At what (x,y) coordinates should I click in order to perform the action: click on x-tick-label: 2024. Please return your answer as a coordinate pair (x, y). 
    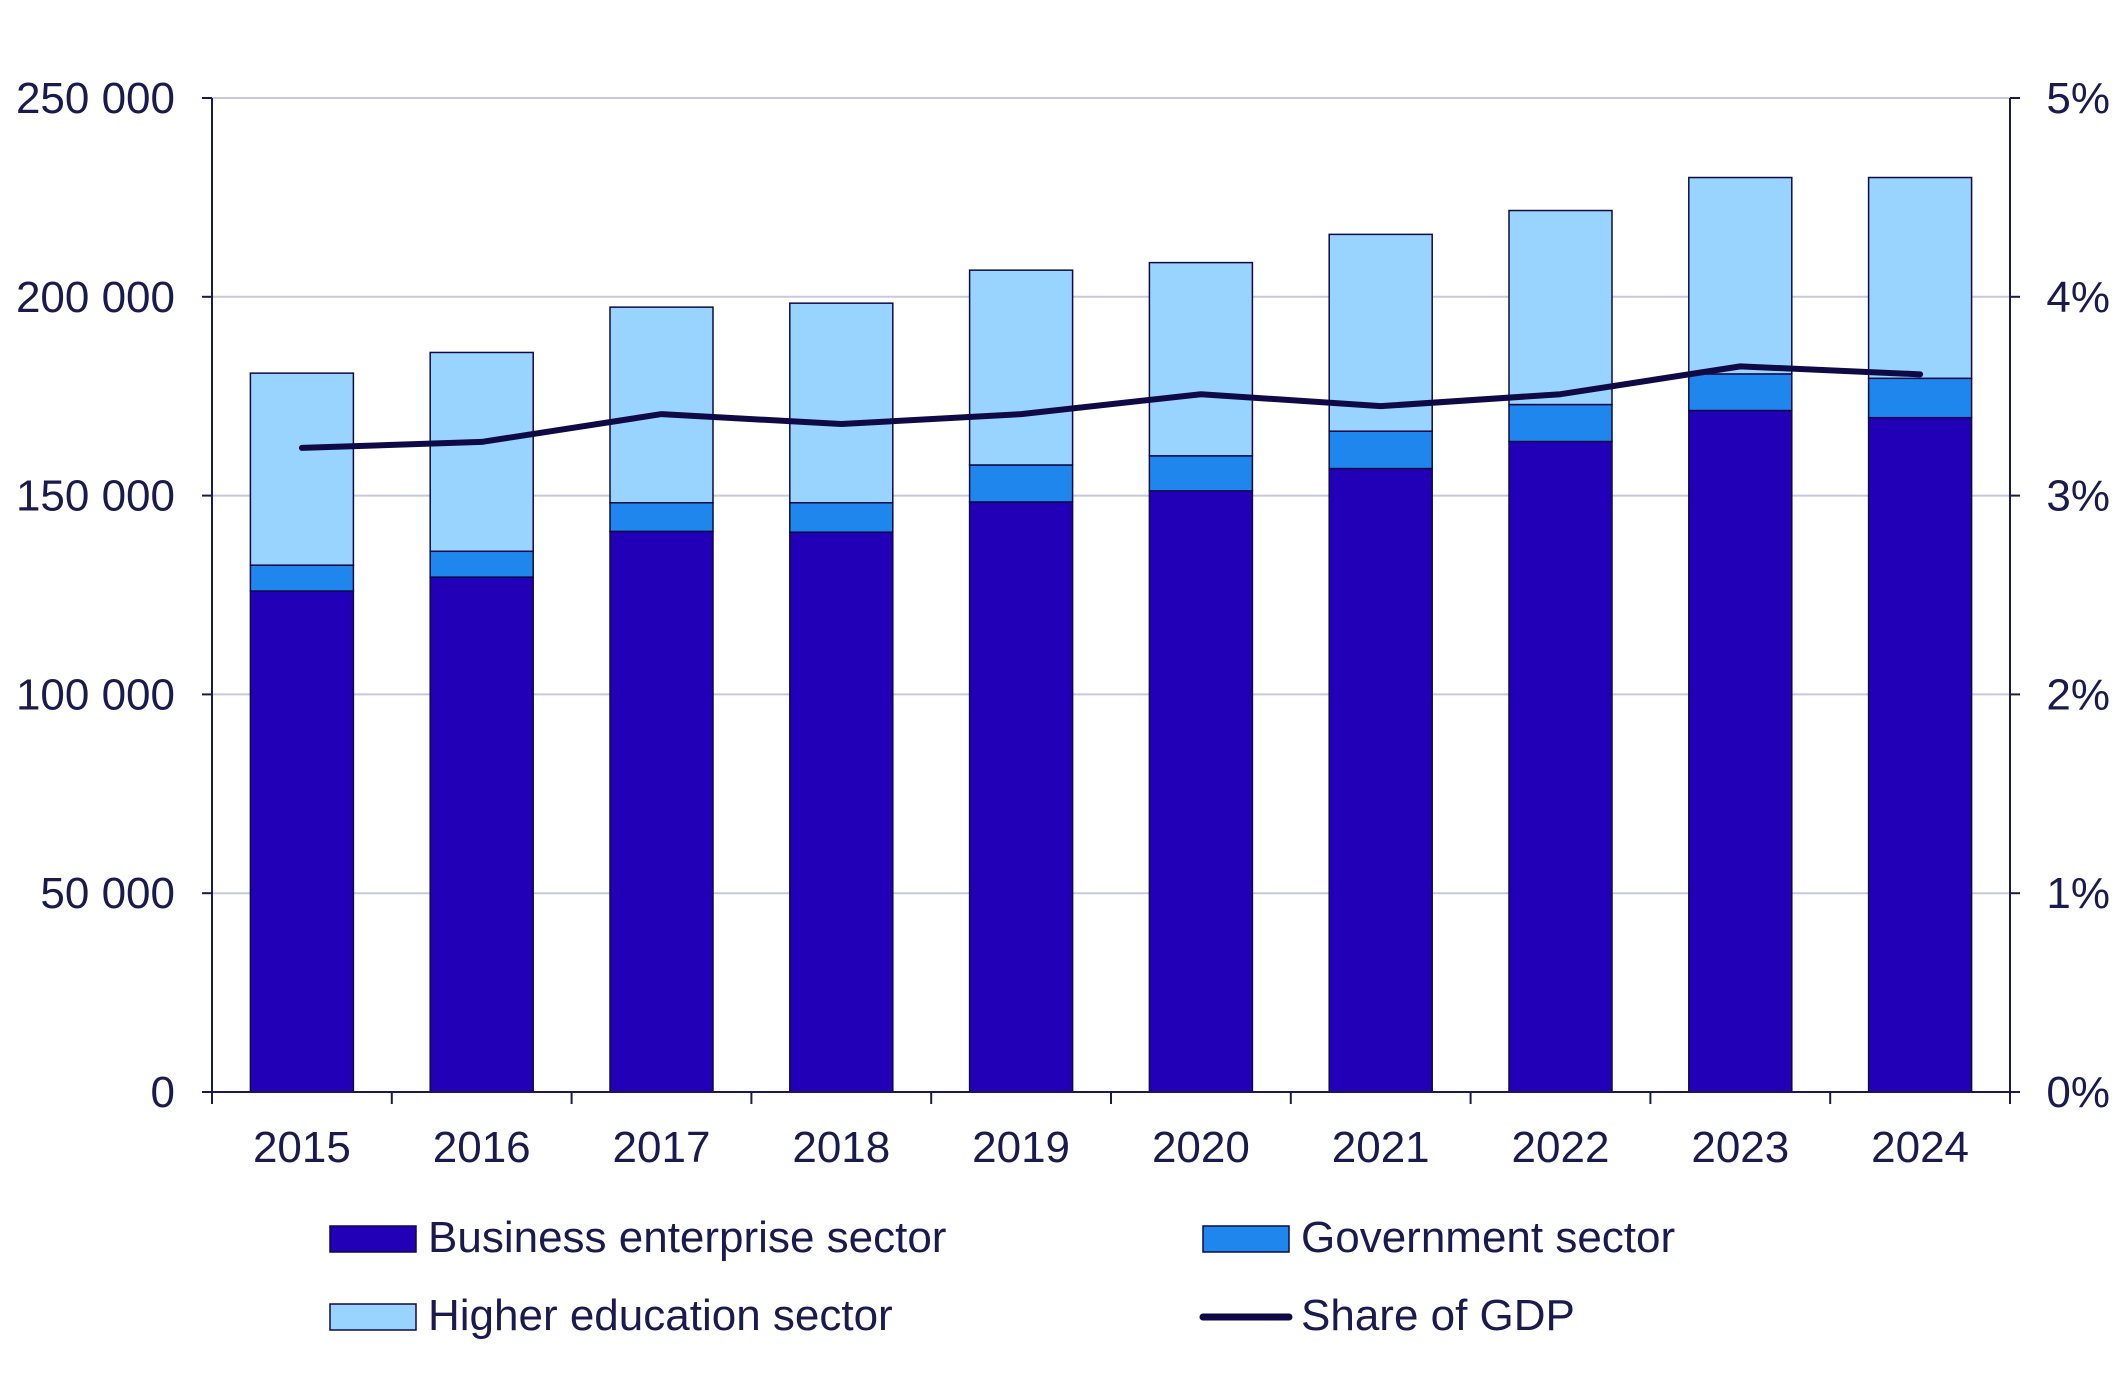
    Looking at the image, I should click on (1920, 1147).